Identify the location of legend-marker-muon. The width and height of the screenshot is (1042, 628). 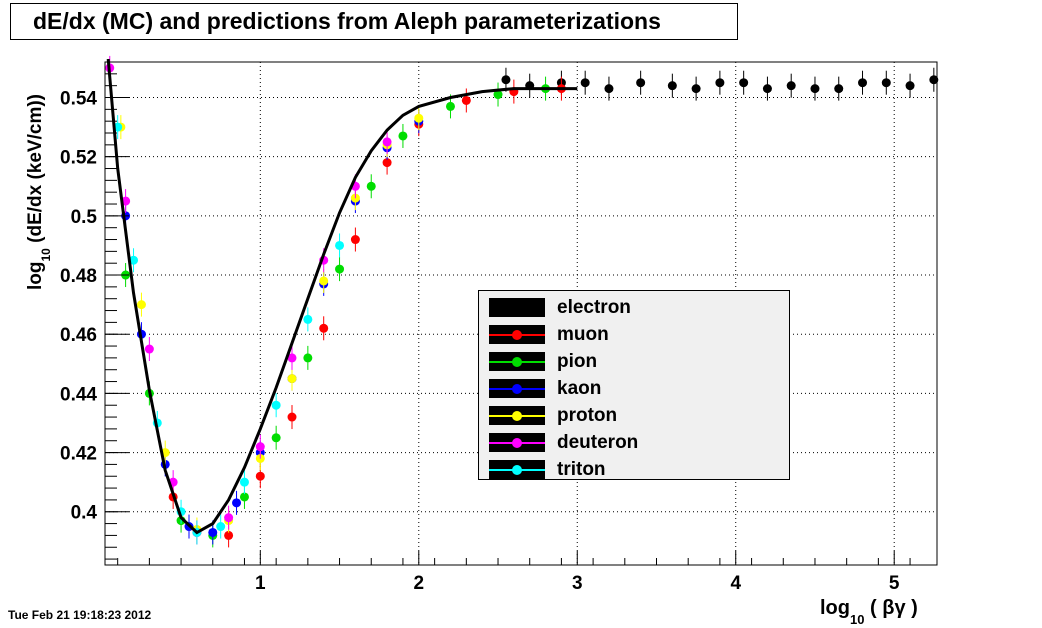
(517, 335).